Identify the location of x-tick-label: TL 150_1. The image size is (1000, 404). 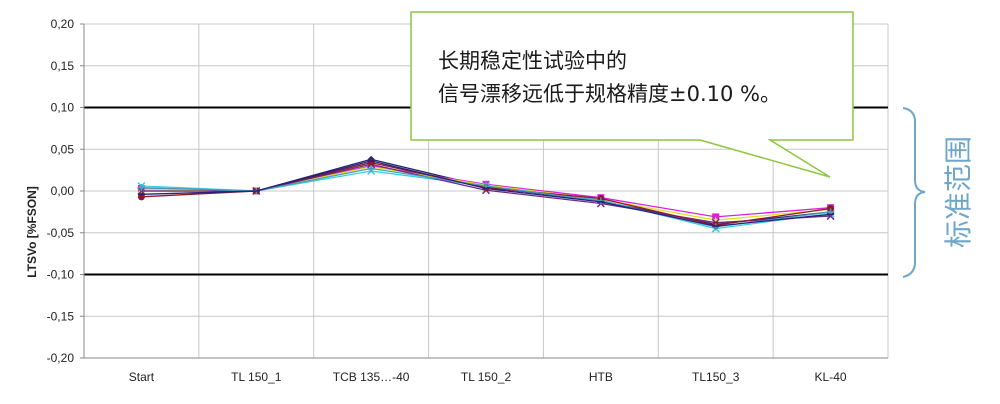
(256, 377).